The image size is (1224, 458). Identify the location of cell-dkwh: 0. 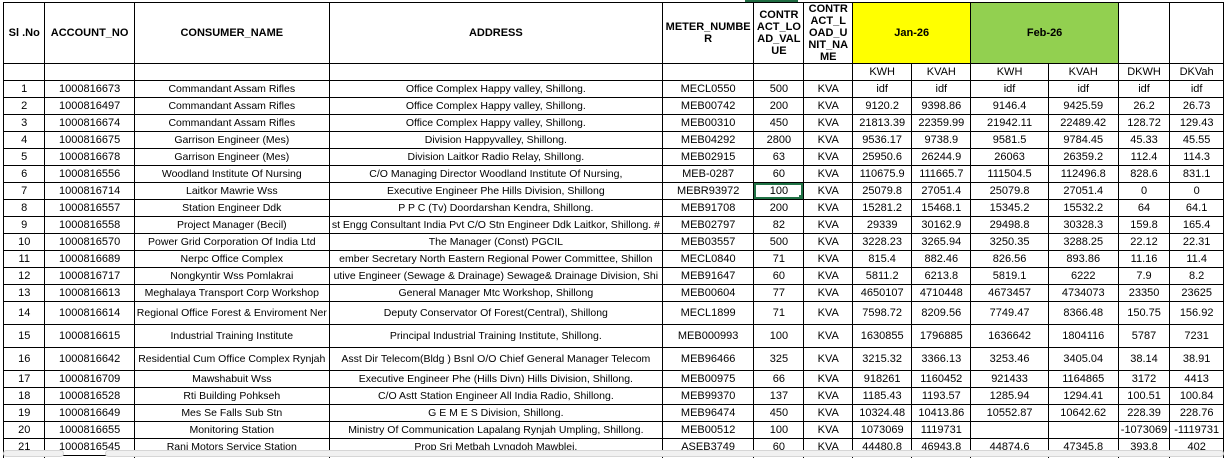
(1144, 191).